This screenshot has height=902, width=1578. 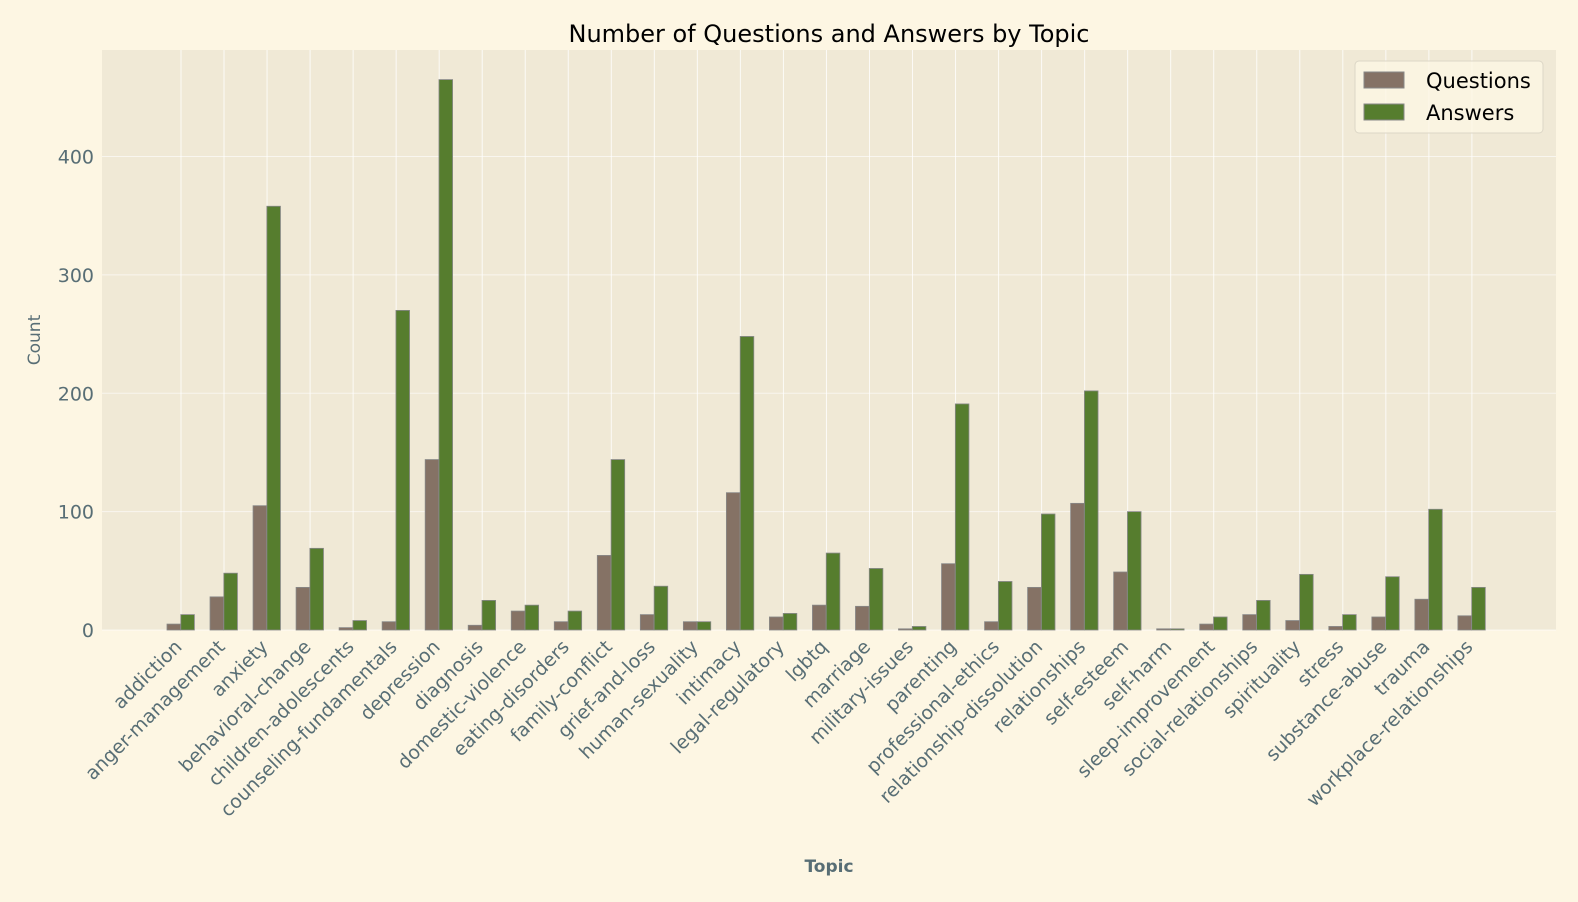 I want to click on y-tick-label: 0, so click(x=88, y=631).